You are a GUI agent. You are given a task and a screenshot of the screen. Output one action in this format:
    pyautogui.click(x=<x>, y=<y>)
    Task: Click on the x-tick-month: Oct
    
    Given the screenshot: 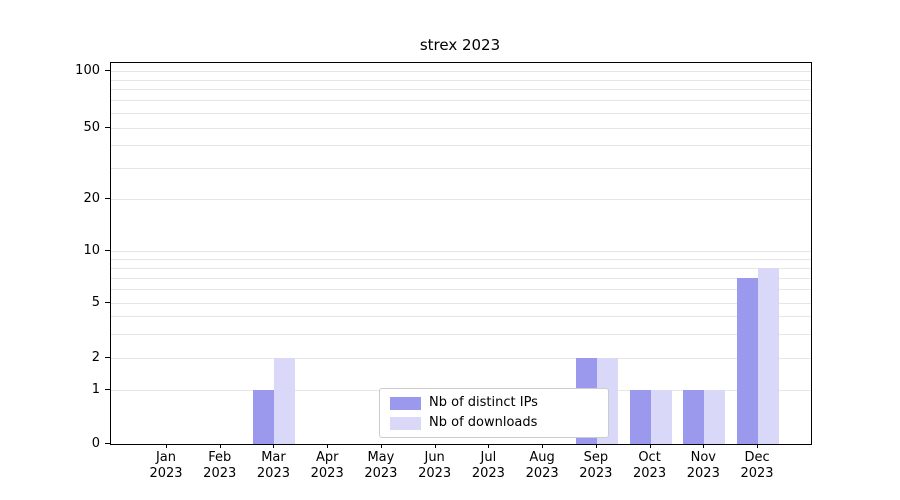 What is the action you would take?
    pyautogui.click(x=649, y=457)
    